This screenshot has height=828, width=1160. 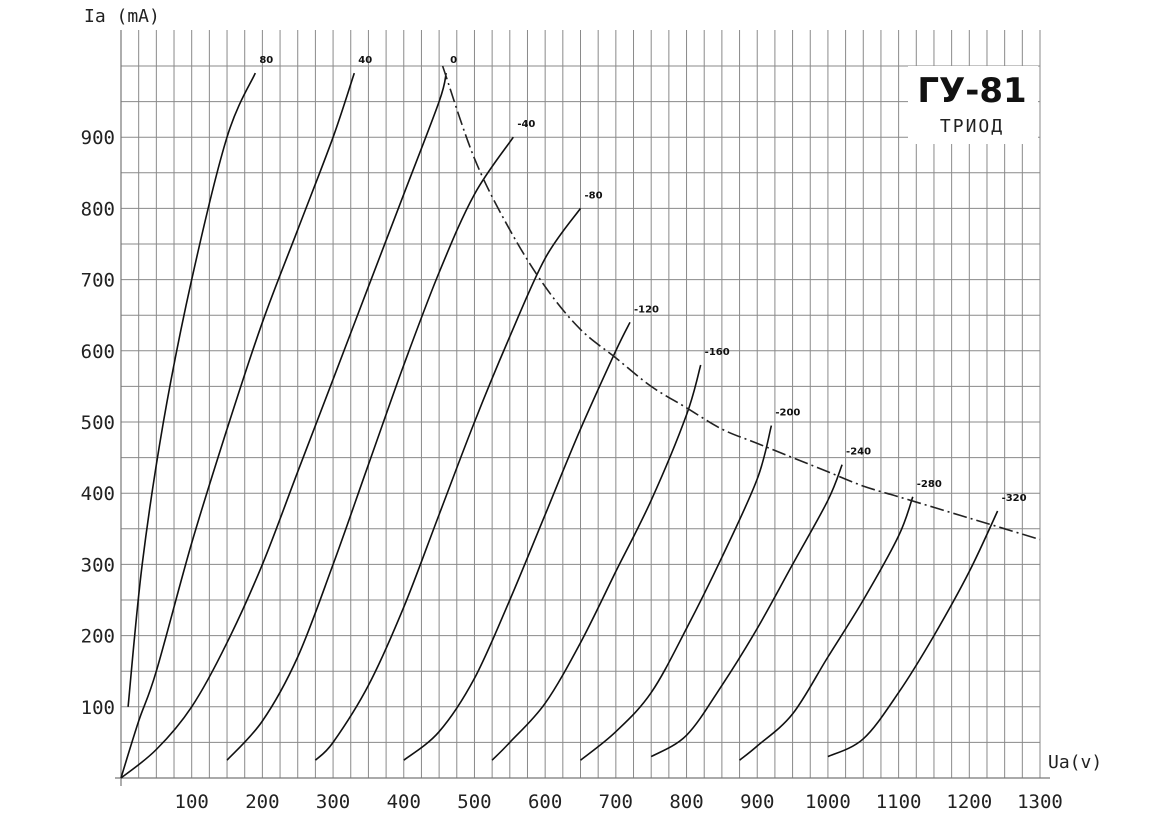 I want to click on x-tick-label: 200, so click(x=262, y=802).